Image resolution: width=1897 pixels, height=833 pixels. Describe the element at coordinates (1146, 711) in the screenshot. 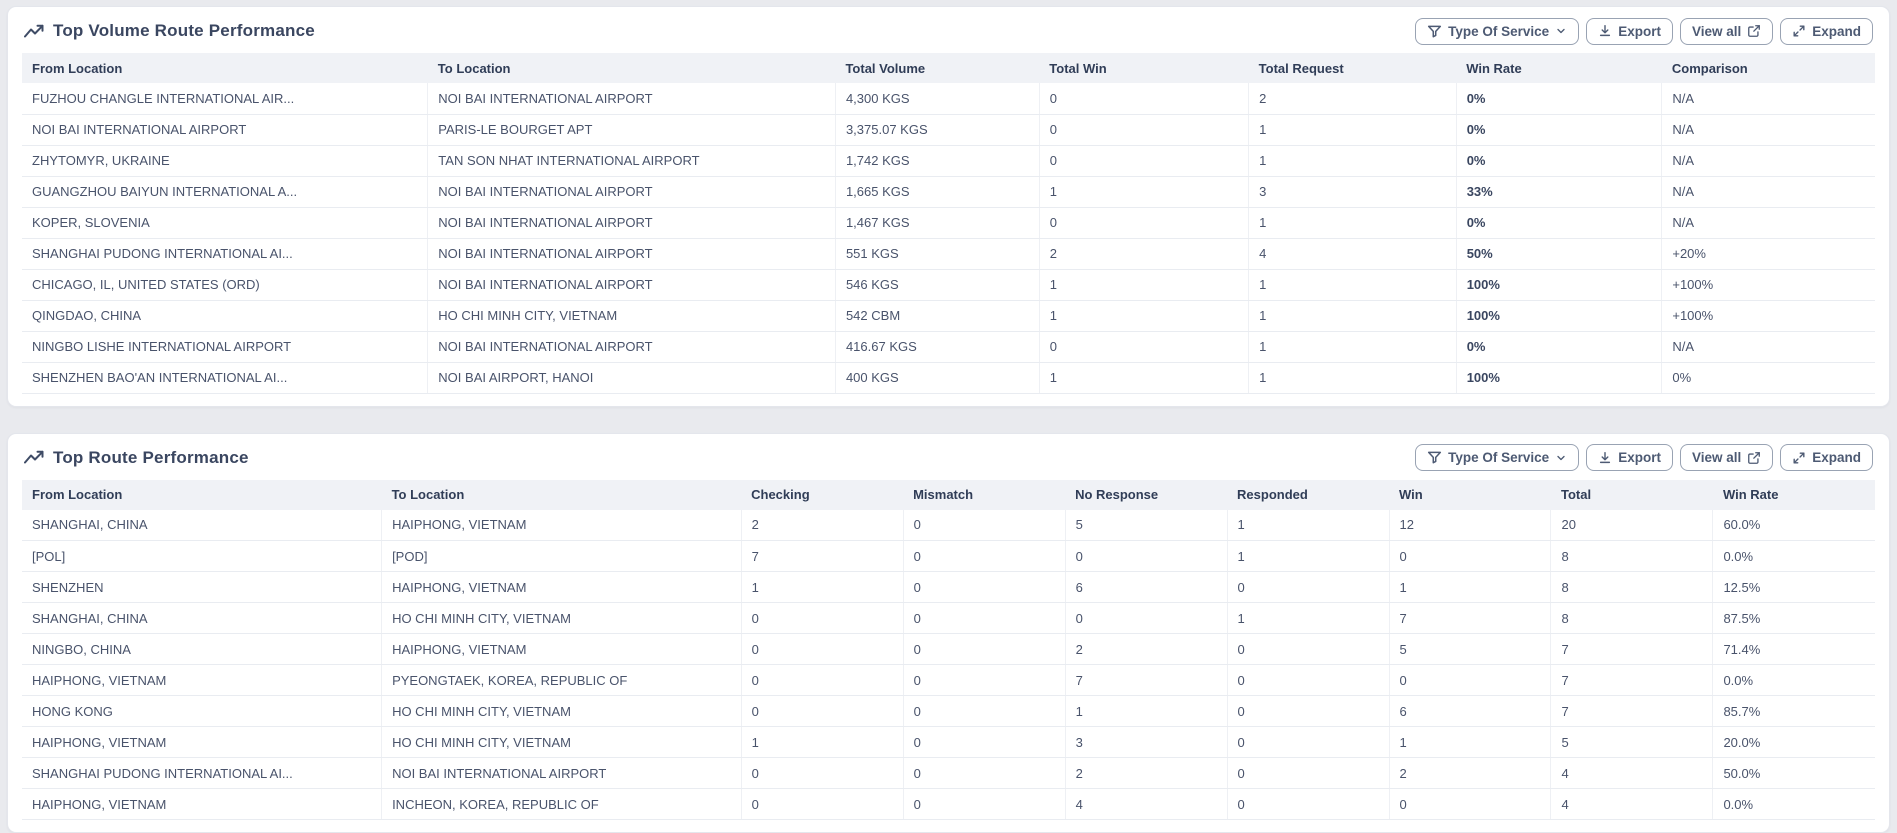

I see `table-cell-no-response: 1` at that location.